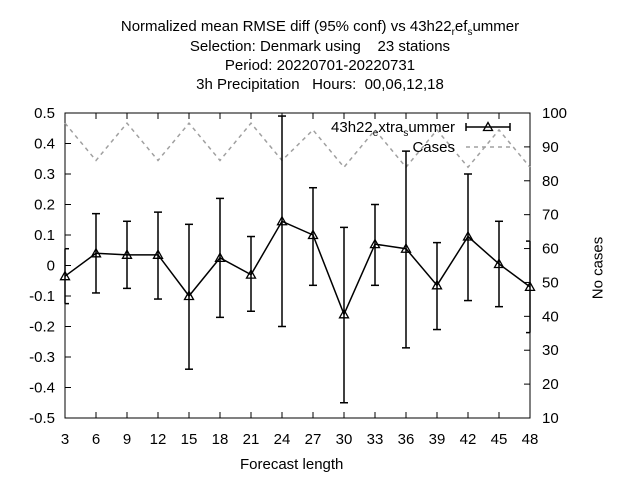  Describe the element at coordinates (344, 439) in the screenshot. I see `x-tick-label: 30` at that location.